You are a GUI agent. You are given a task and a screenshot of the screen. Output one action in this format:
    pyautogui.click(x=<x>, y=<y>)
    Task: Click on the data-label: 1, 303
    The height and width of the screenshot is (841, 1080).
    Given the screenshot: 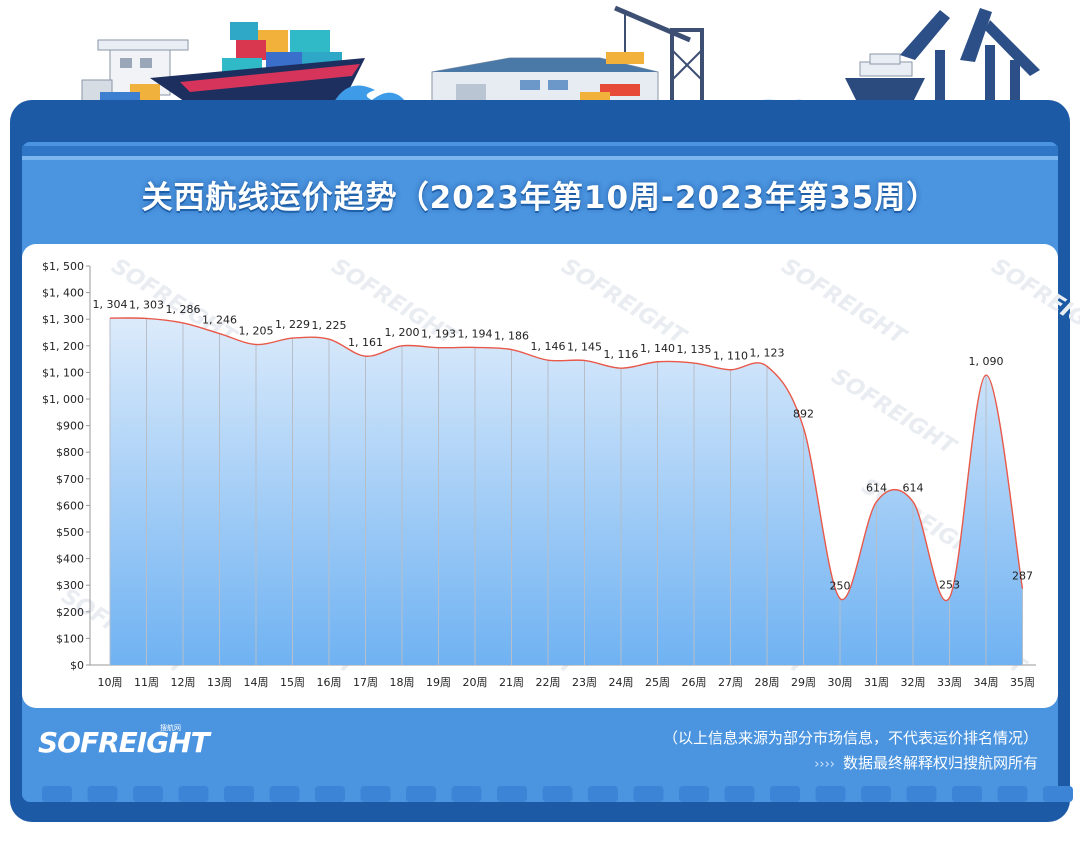 What is the action you would take?
    pyautogui.click(x=146, y=304)
    